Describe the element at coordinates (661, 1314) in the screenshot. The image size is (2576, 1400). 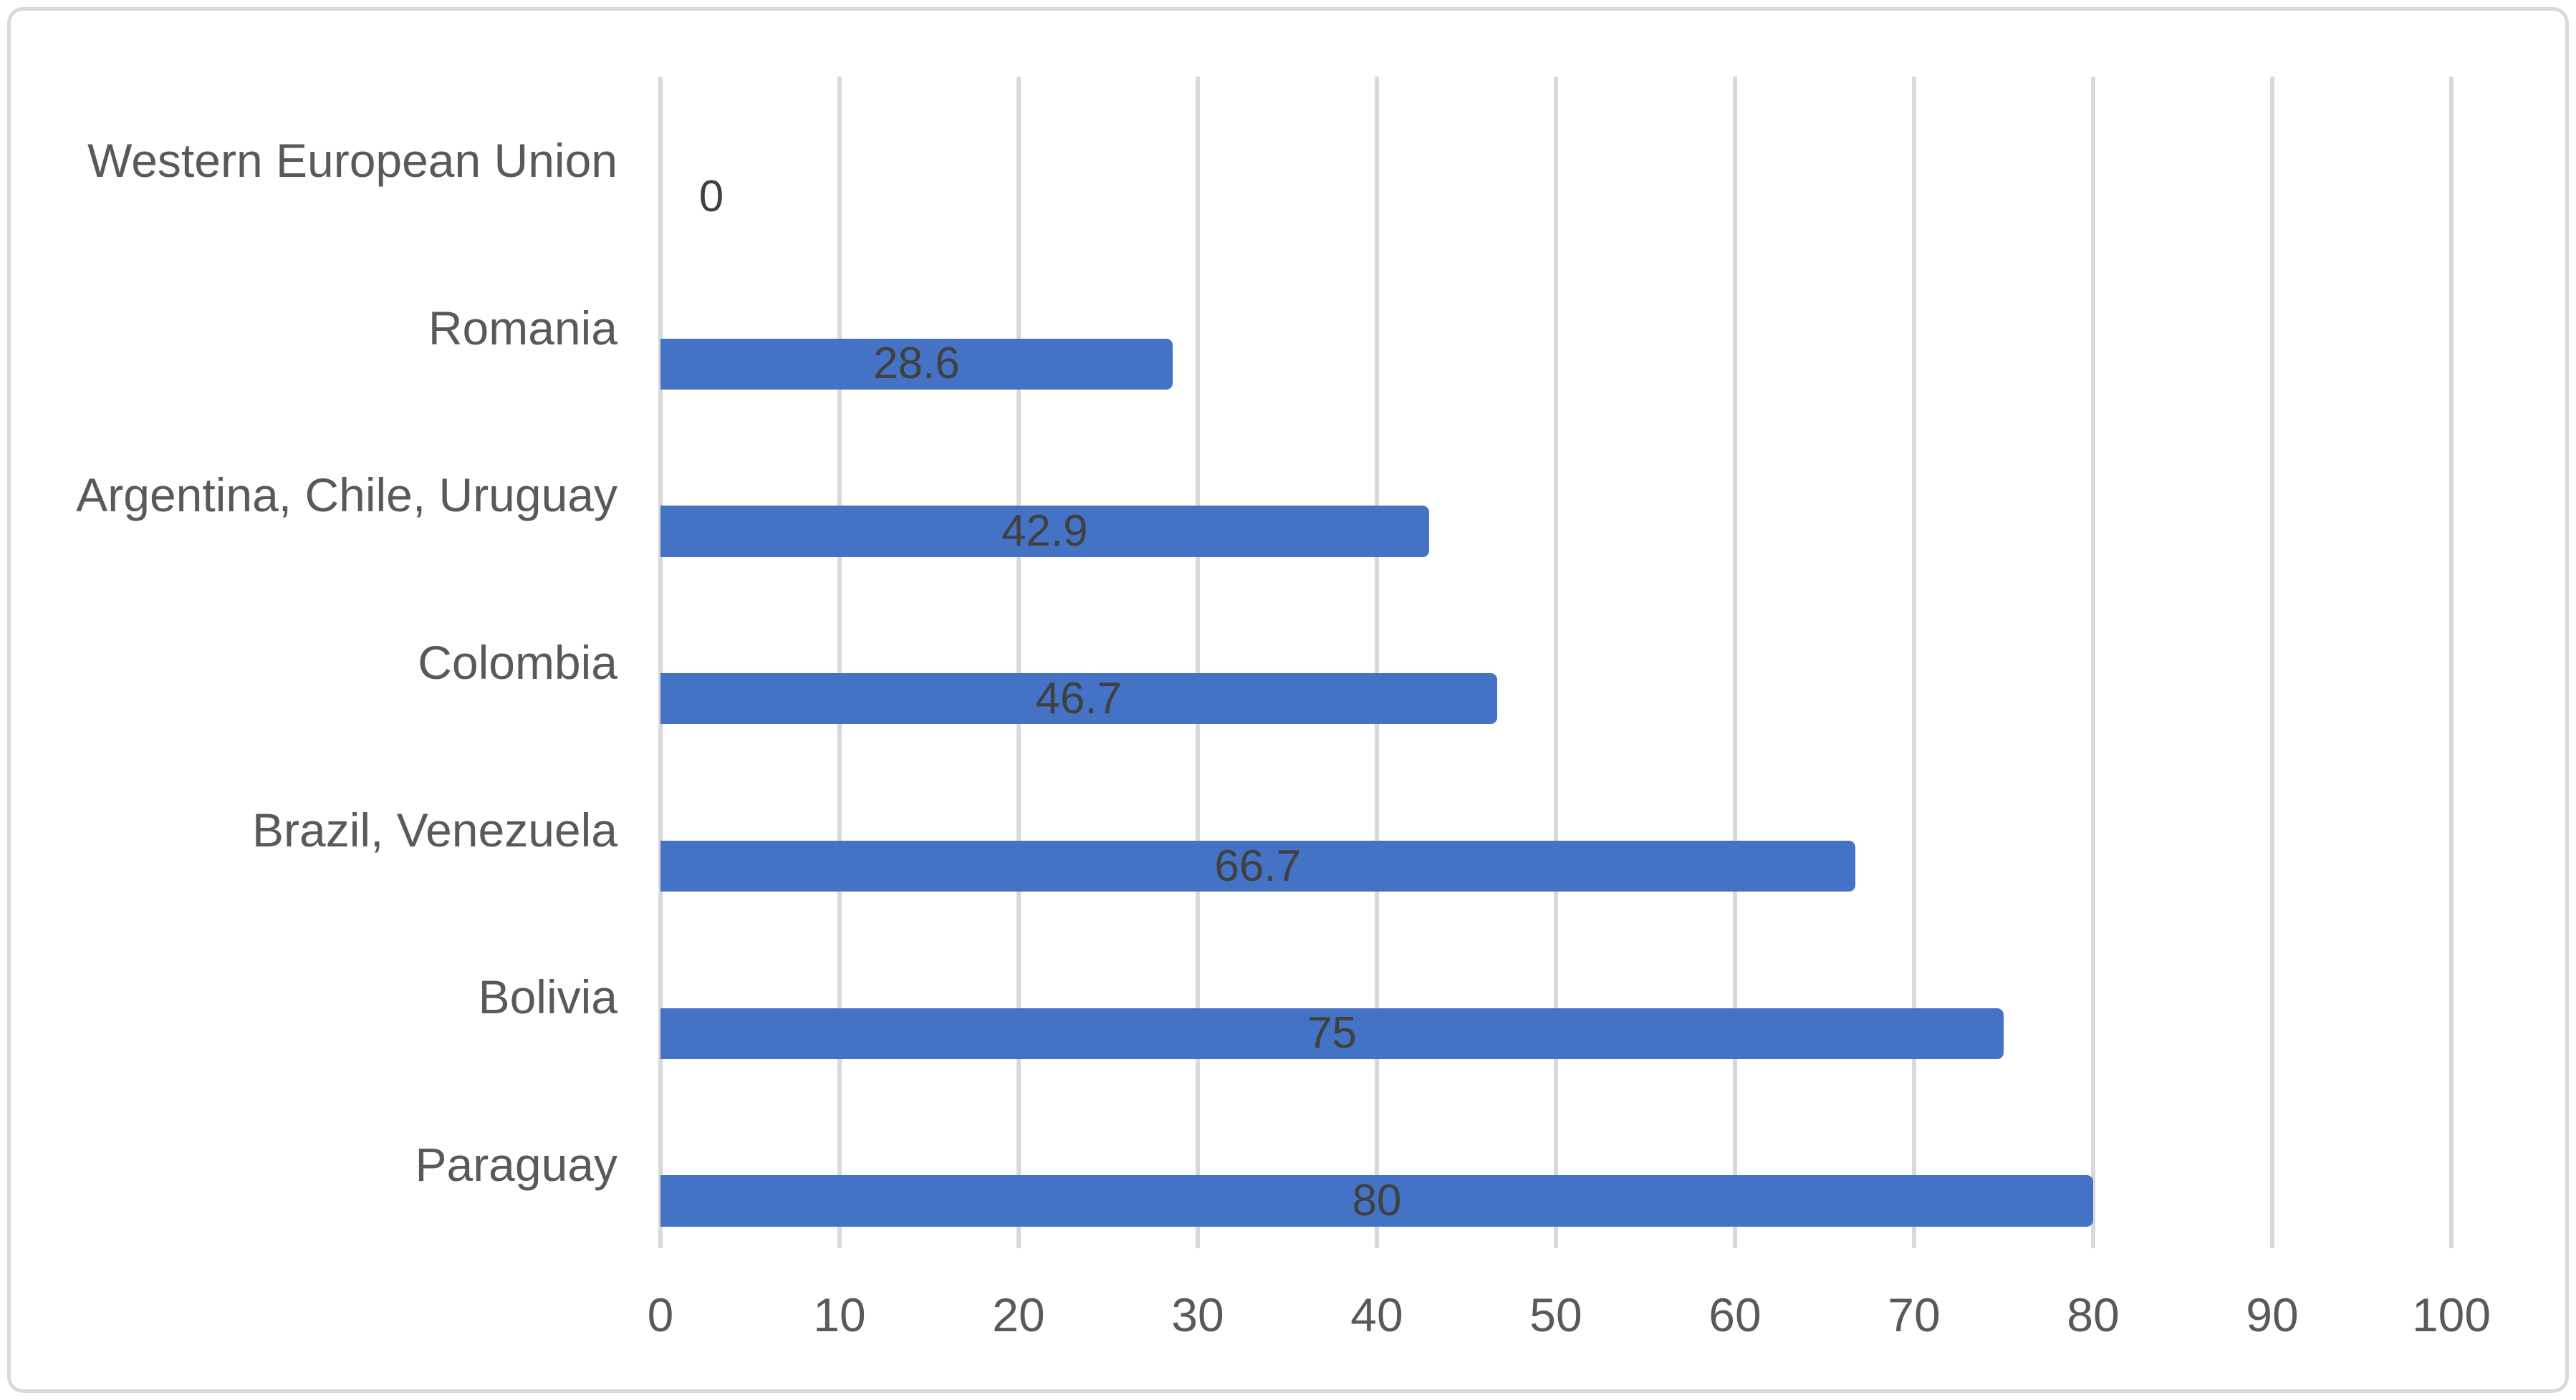
I see `x-tick-label: 0` at that location.